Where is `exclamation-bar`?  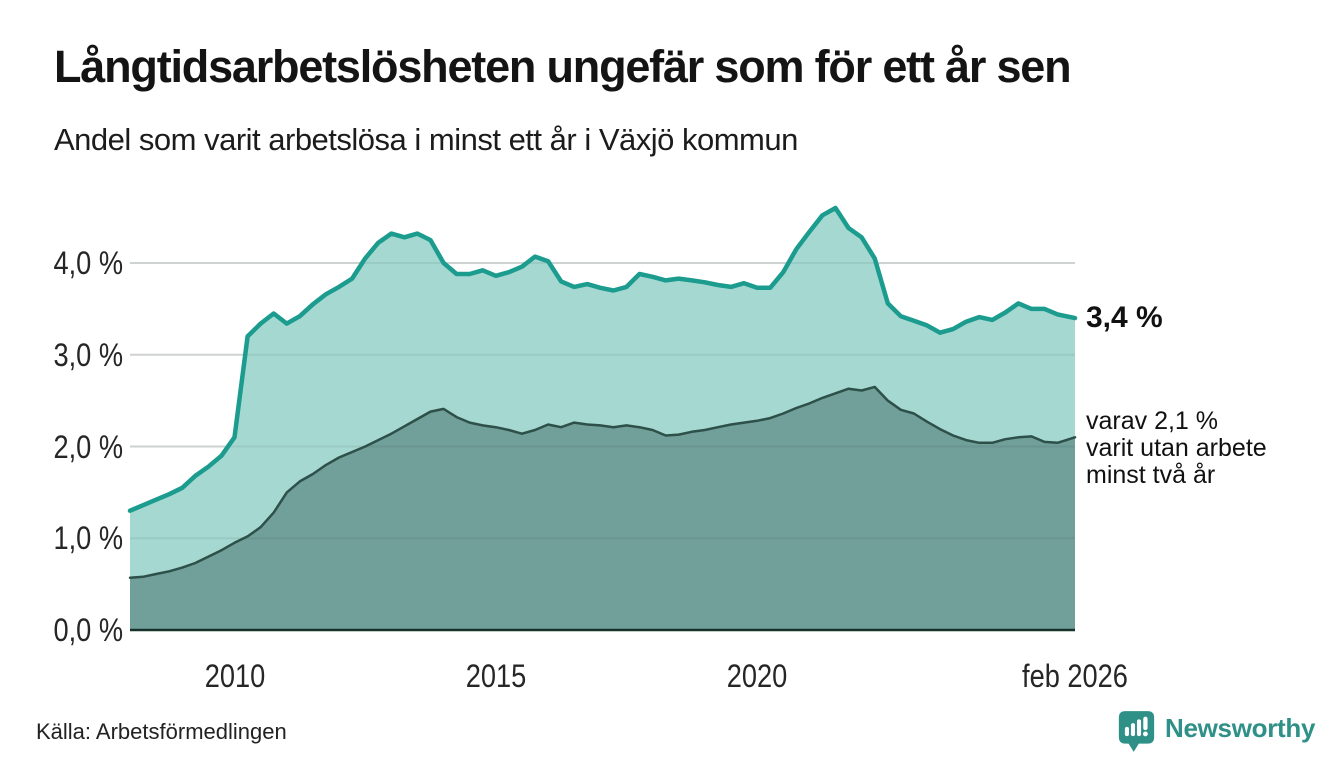 exclamation-bar is located at coordinates (1145, 723).